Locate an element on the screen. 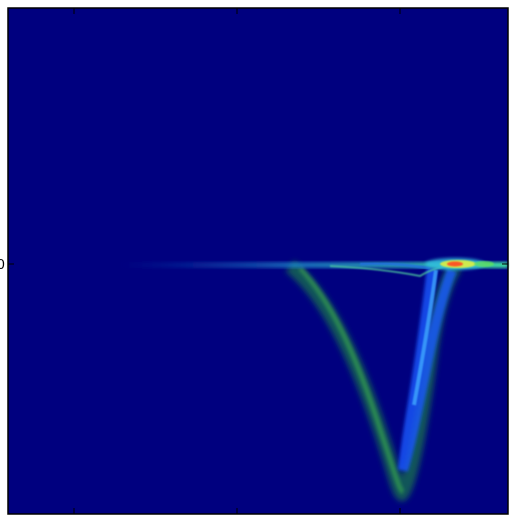 The image size is (510, 516). narrow-dip-trace is located at coordinates (427, 369).